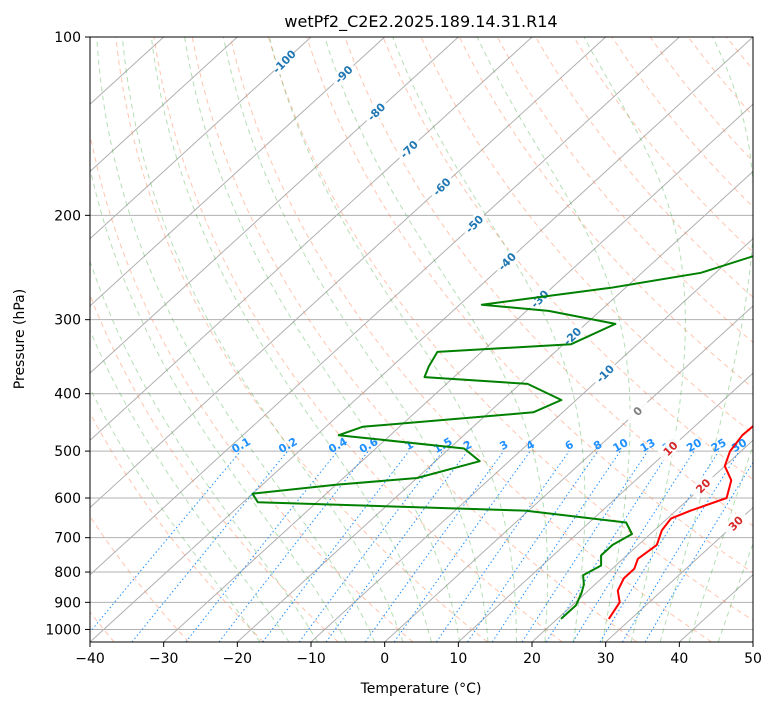 This screenshot has width=775, height=708. What do you see at coordinates (164, 659) in the screenshot?
I see `x-tick-label: −30` at bounding box center [164, 659].